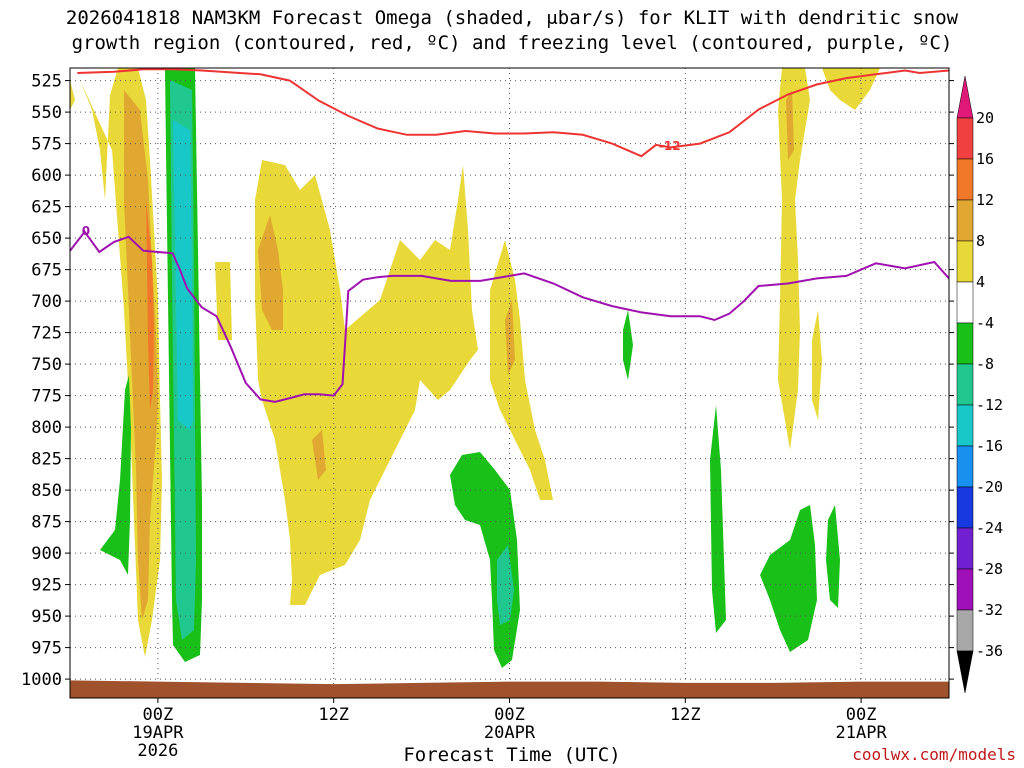 This screenshot has width=1024, height=768. I want to click on y-tick-label: 650, so click(46, 239).